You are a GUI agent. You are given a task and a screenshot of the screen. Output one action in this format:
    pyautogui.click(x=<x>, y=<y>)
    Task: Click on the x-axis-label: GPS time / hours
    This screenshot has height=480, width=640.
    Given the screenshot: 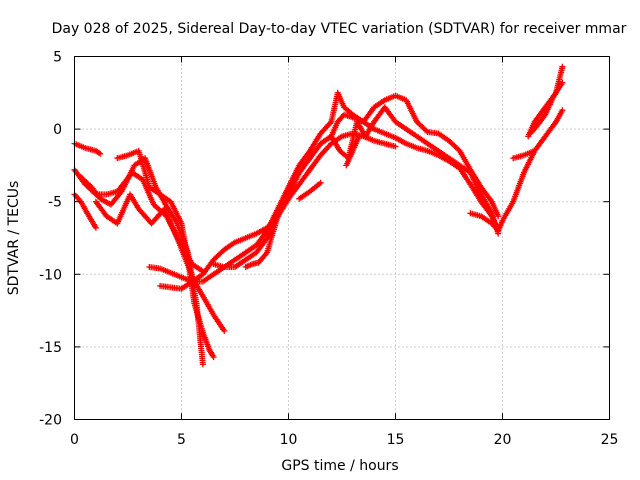 What is the action you would take?
    pyautogui.click(x=339, y=466)
    